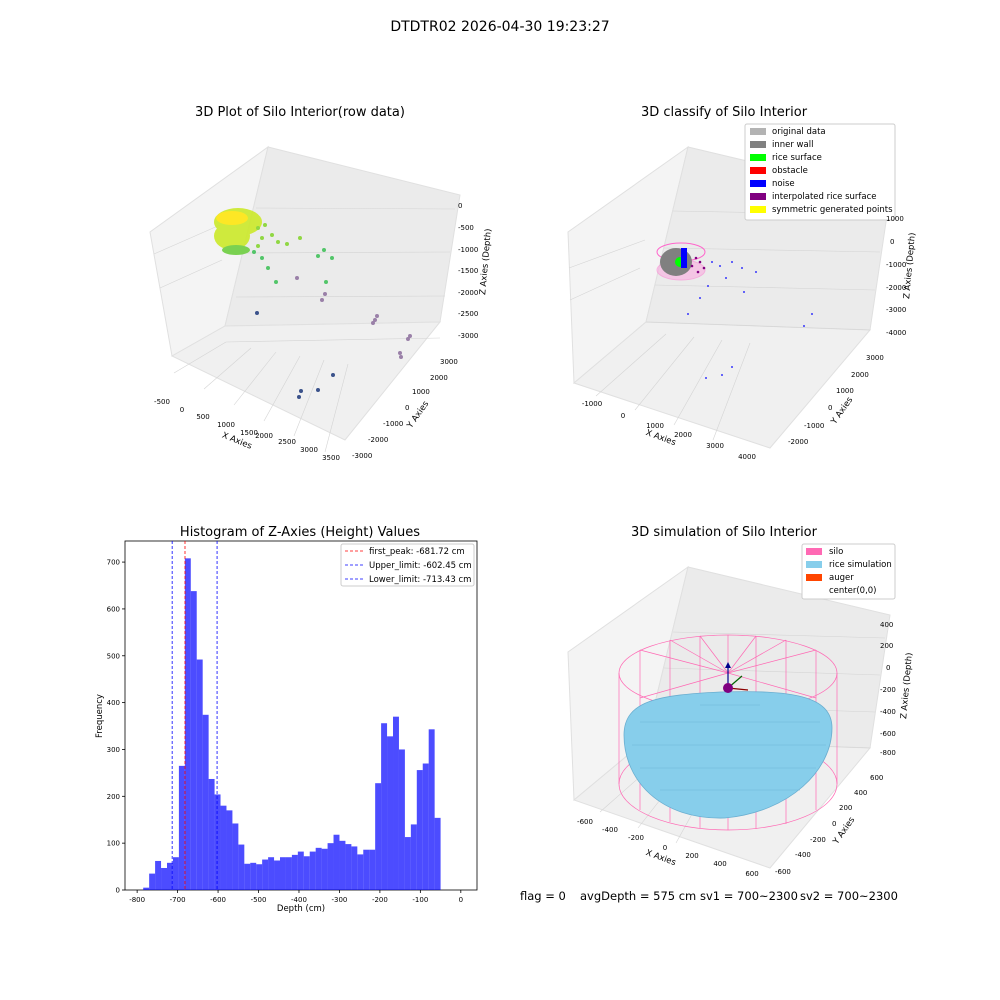 The image size is (1000, 1000). I want to click on legend-item: obstacle, so click(790, 171).